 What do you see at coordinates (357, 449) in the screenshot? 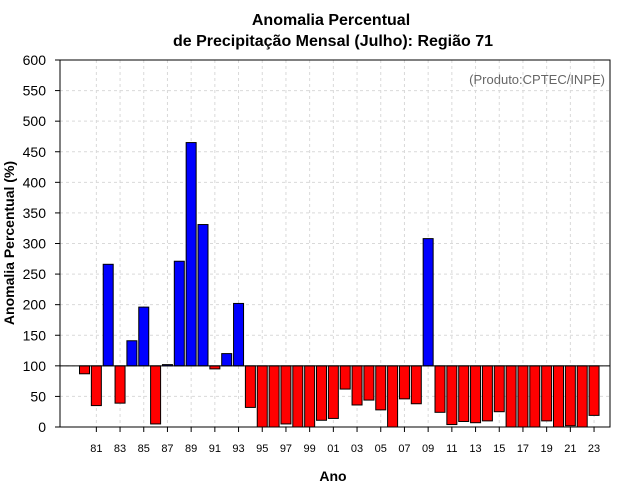
I see `x-tick-label: 03` at bounding box center [357, 449].